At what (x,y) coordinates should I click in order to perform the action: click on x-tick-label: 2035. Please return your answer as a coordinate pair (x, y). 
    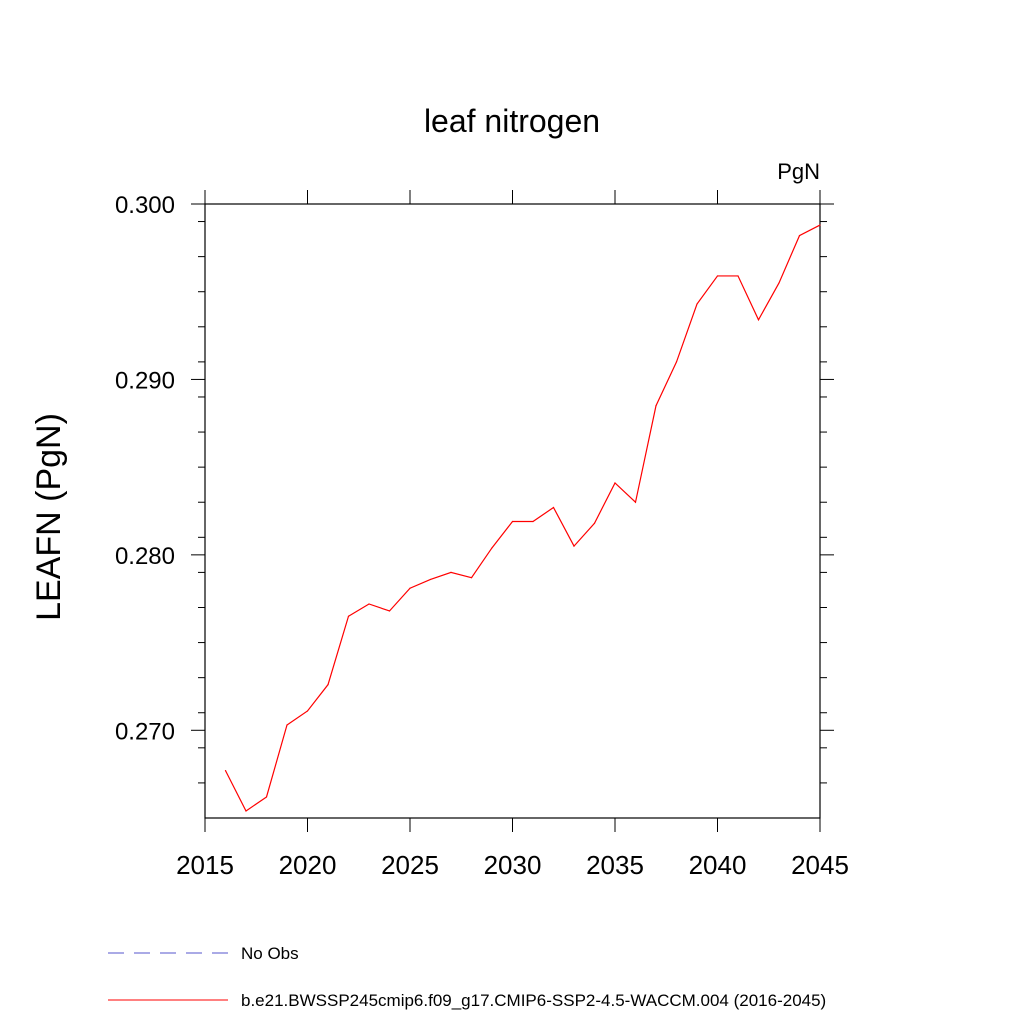
    Looking at the image, I should click on (615, 865).